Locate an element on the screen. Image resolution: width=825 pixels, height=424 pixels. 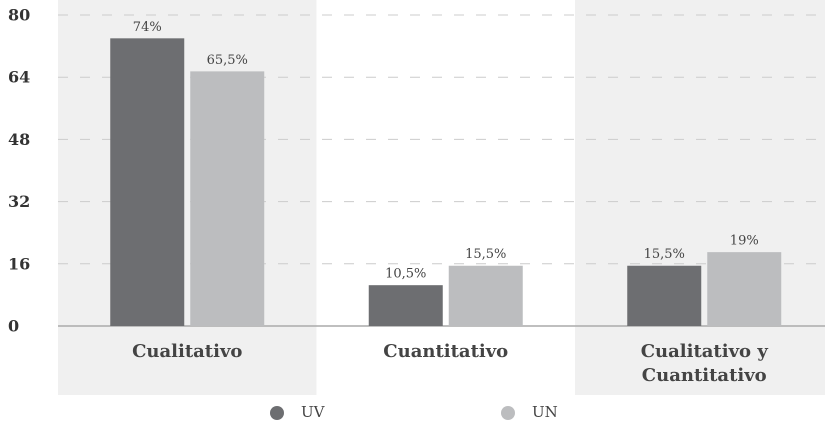
value-label: 10,5% is located at coordinates (405, 274).